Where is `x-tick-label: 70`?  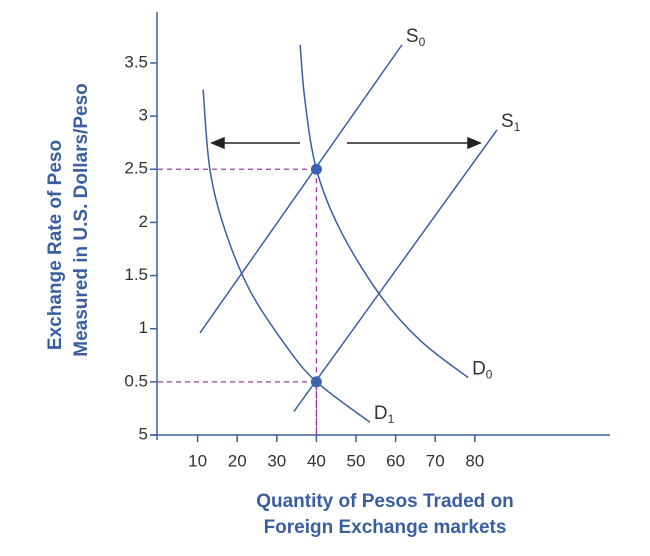 x-tick-label: 70 is located at coordinates (435, 460).